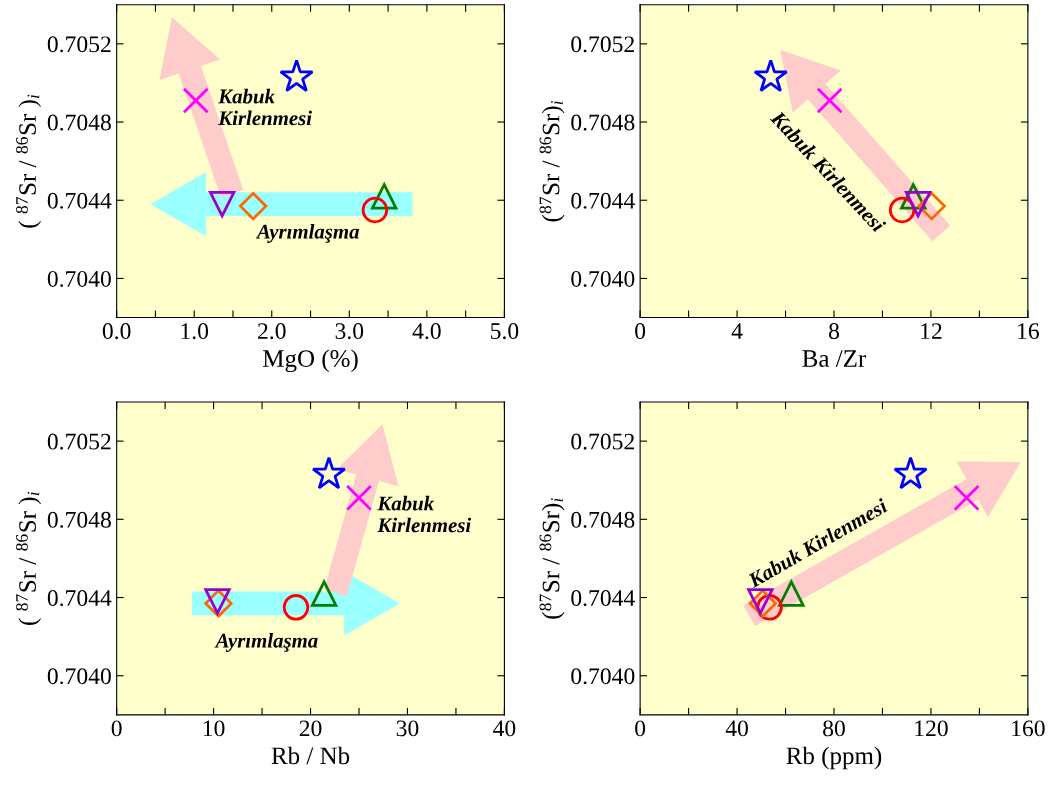  Describe the element at coordinates (1028, 728) in the screenshot. I see `x-tick-label: 160` at that location.